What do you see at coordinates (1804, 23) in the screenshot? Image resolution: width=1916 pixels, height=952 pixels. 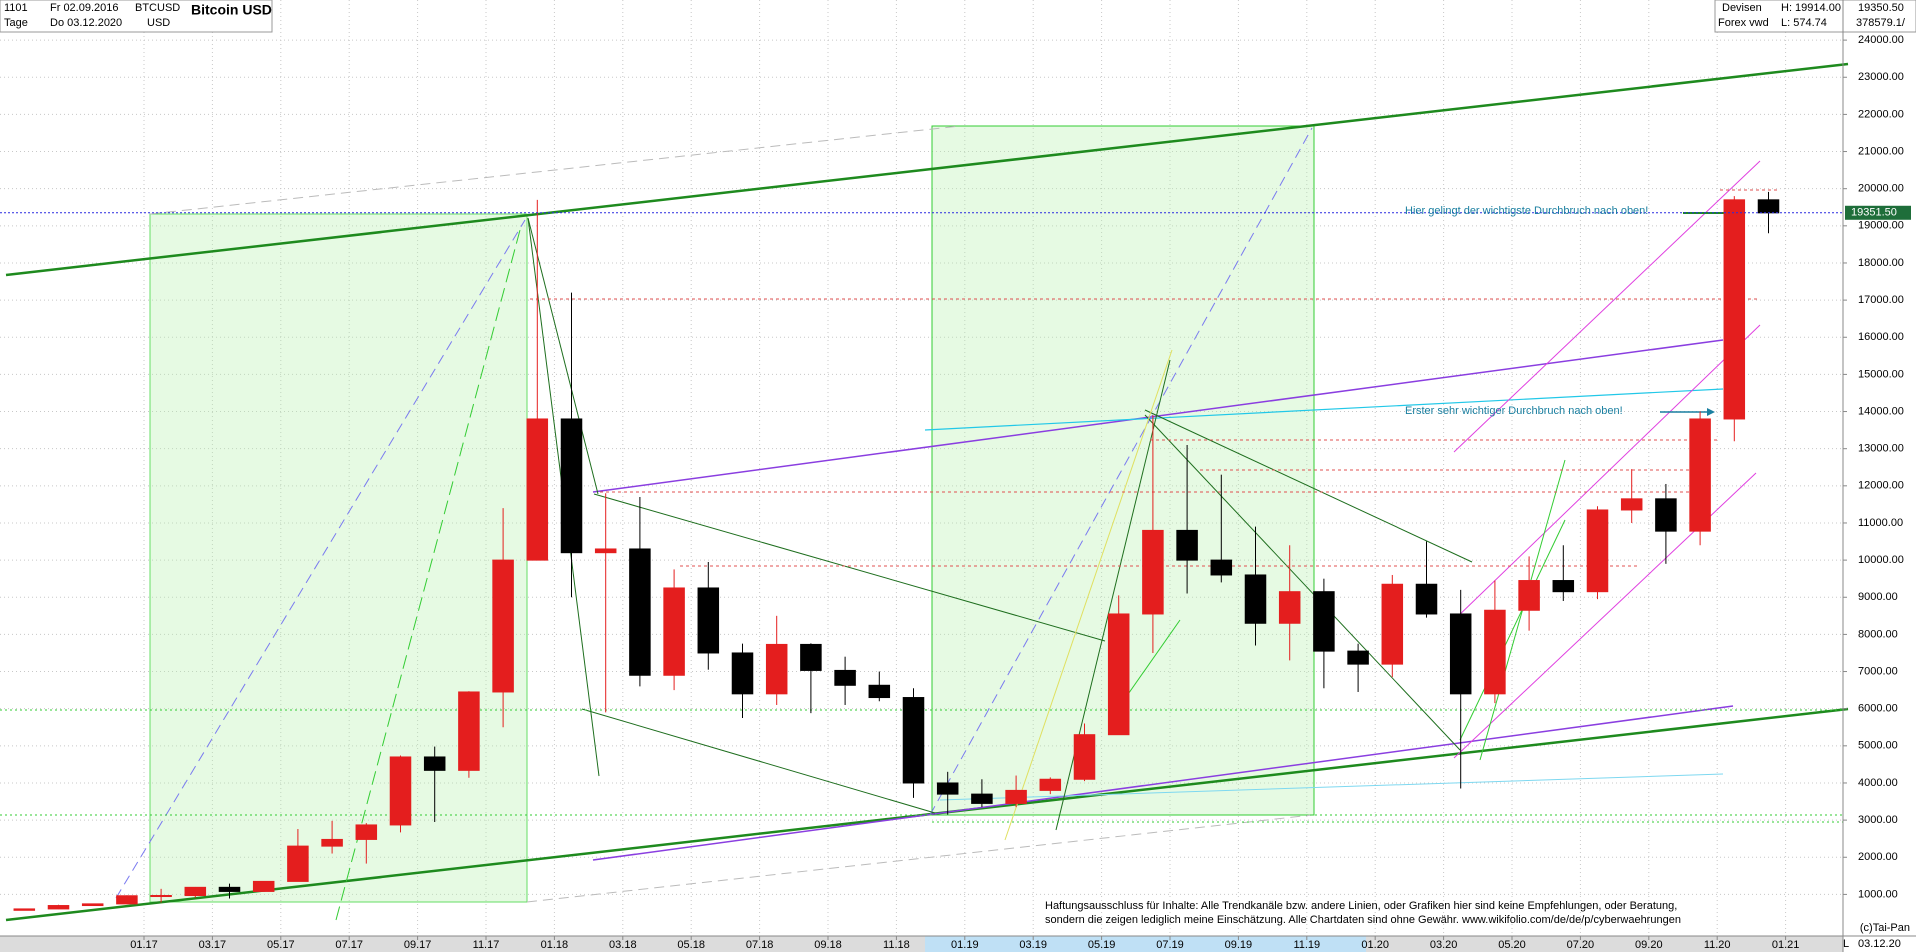 I see `header-low: L: 574.74` at bounding box center [1804, 23].